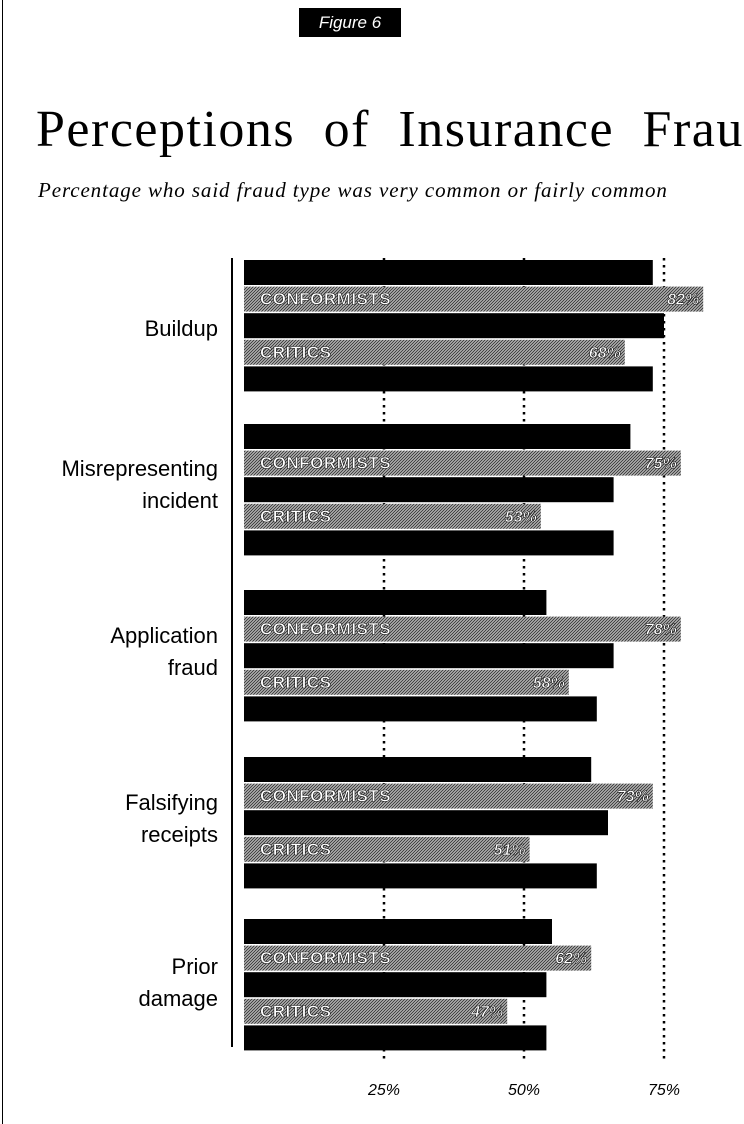 The height and width of the screenshot is (1124, 744). Describe the element at coordinates (664, 1090) in the screenshot. I see `x-tick-label: 75%` at that location.